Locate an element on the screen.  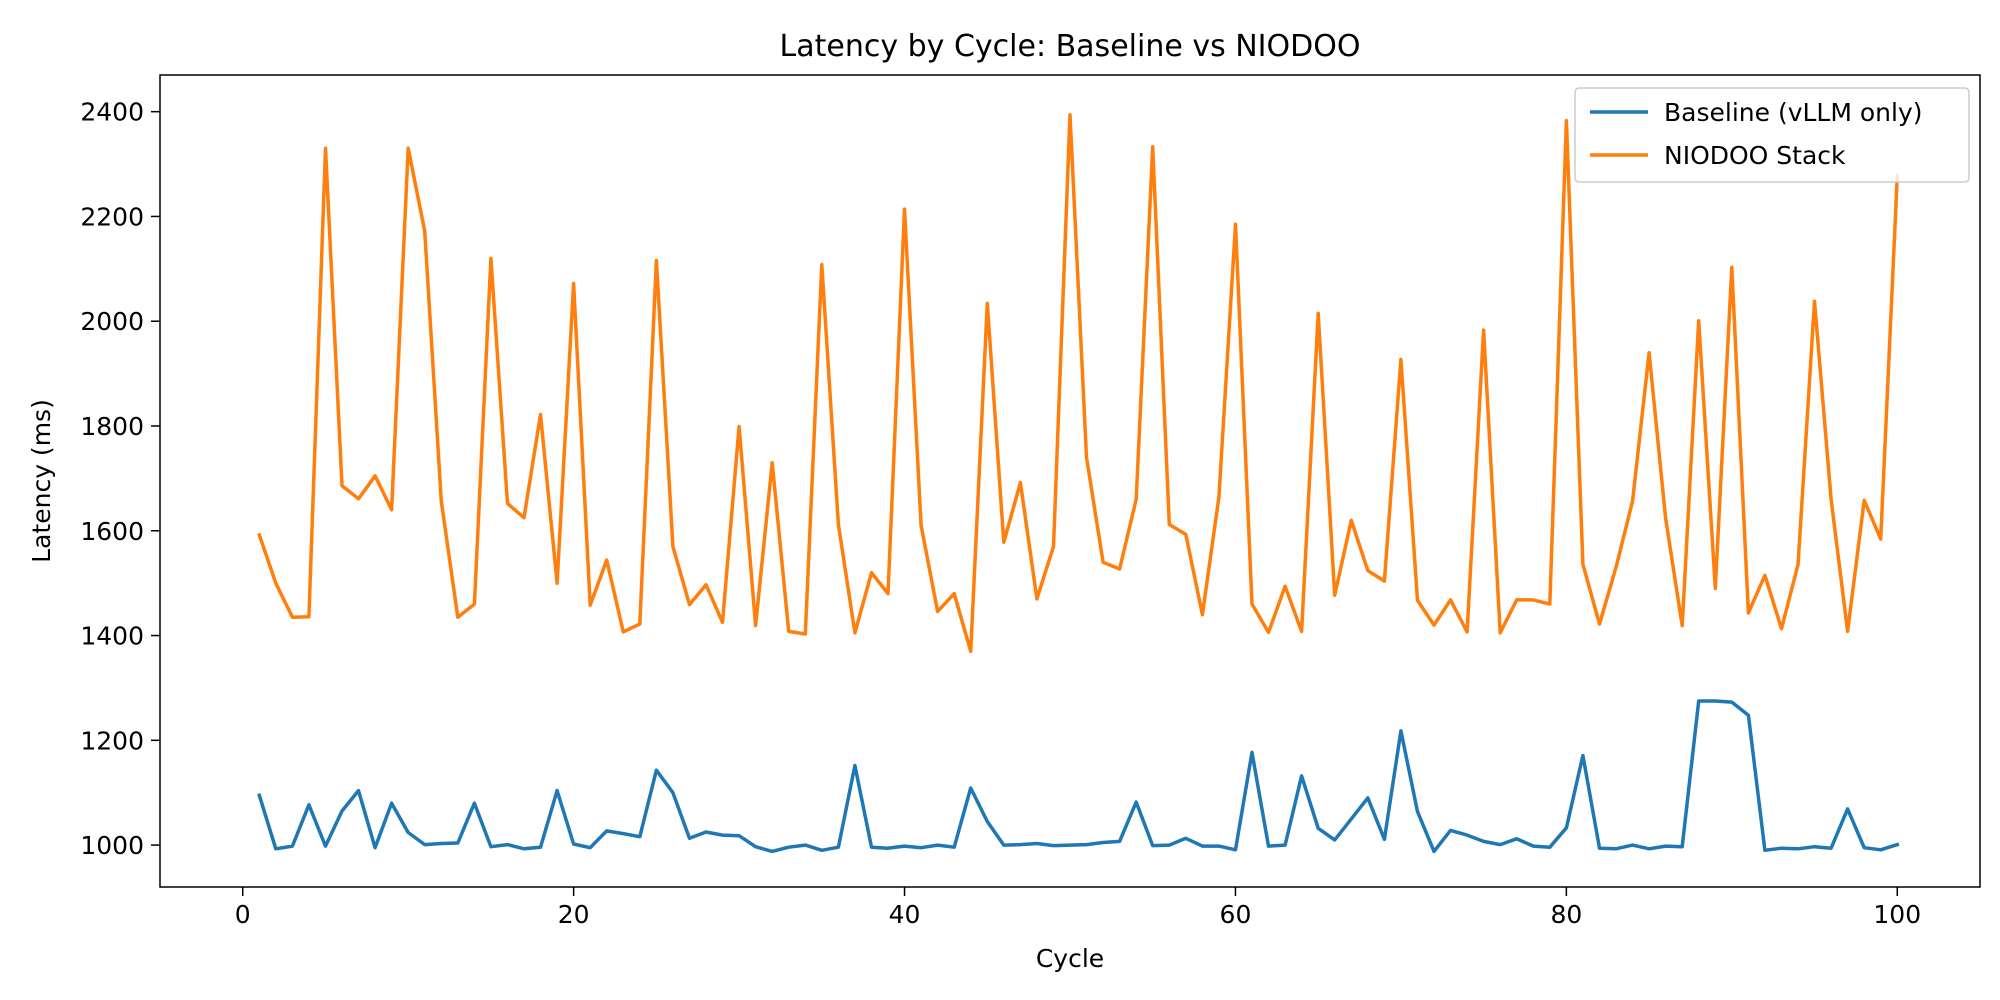
x-axis-label: Cycle is located at coordinates (1070, 958).